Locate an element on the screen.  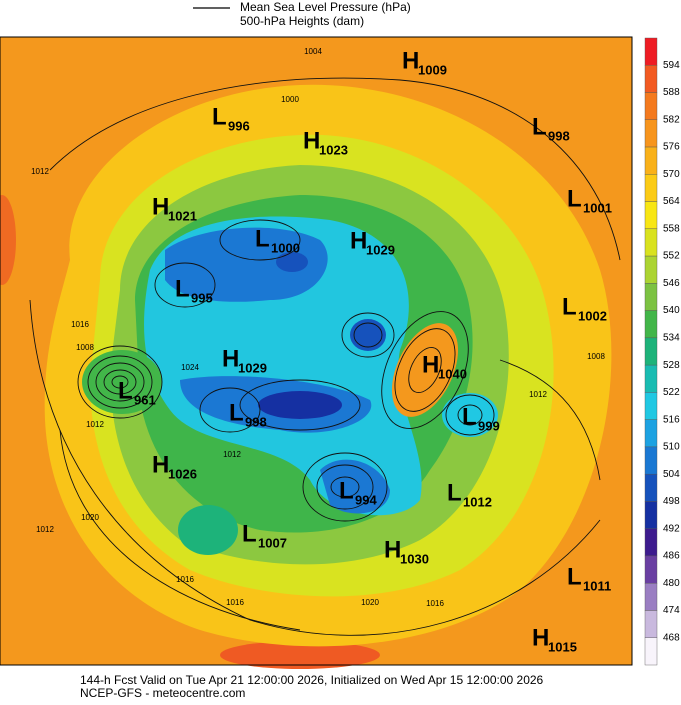
center-pressure: 995 is located at coordinates (202, 297).